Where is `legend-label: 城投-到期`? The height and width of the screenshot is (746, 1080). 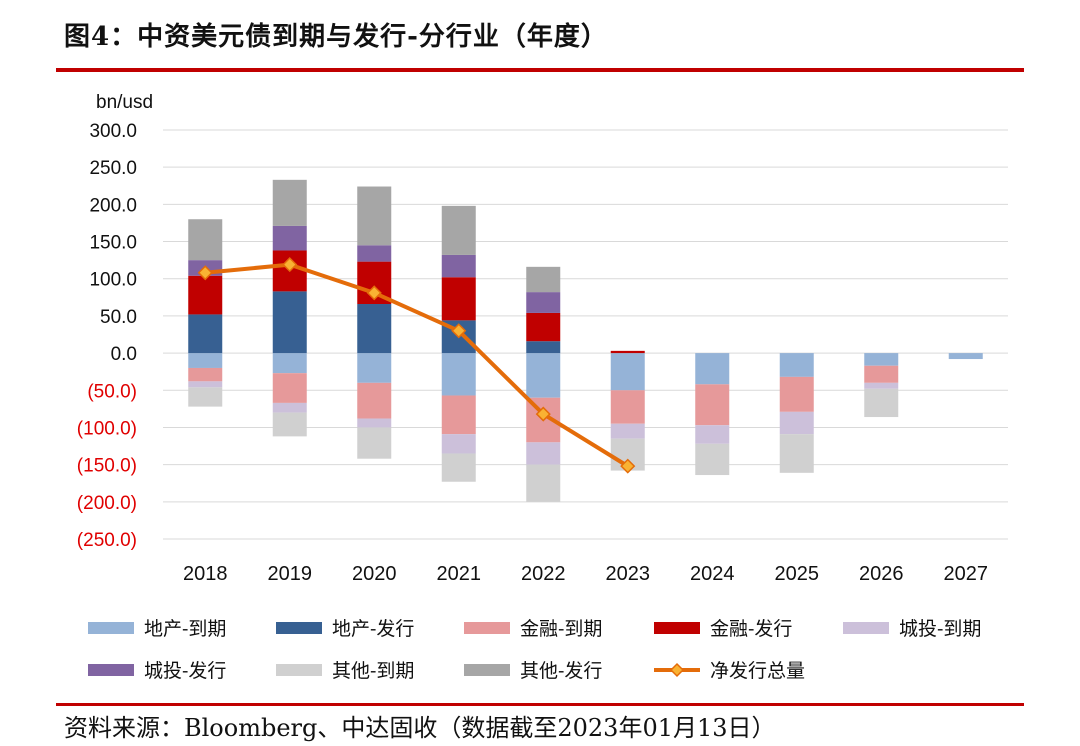 legend-label: 城投-到期 is located at coordinates (940, 629).